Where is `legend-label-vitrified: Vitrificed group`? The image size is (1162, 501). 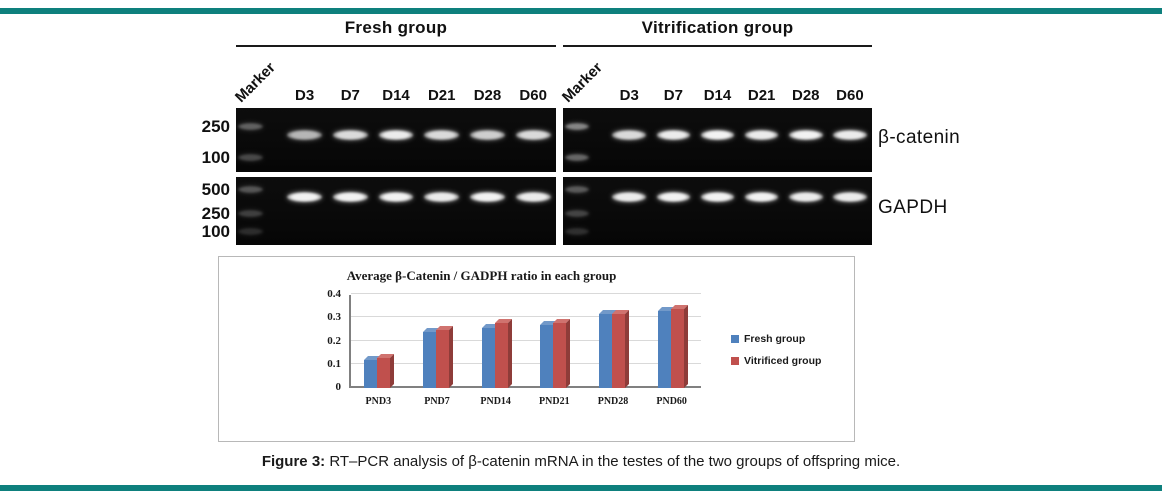 legend-label-vitrified: Vitrificed group is located at coordinates (783, 361).